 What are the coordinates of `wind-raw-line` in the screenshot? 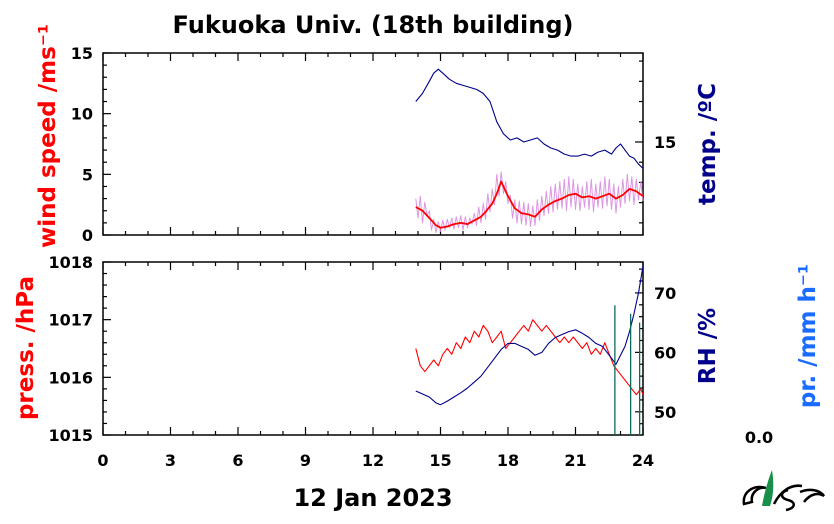 It's located at (529, 202).